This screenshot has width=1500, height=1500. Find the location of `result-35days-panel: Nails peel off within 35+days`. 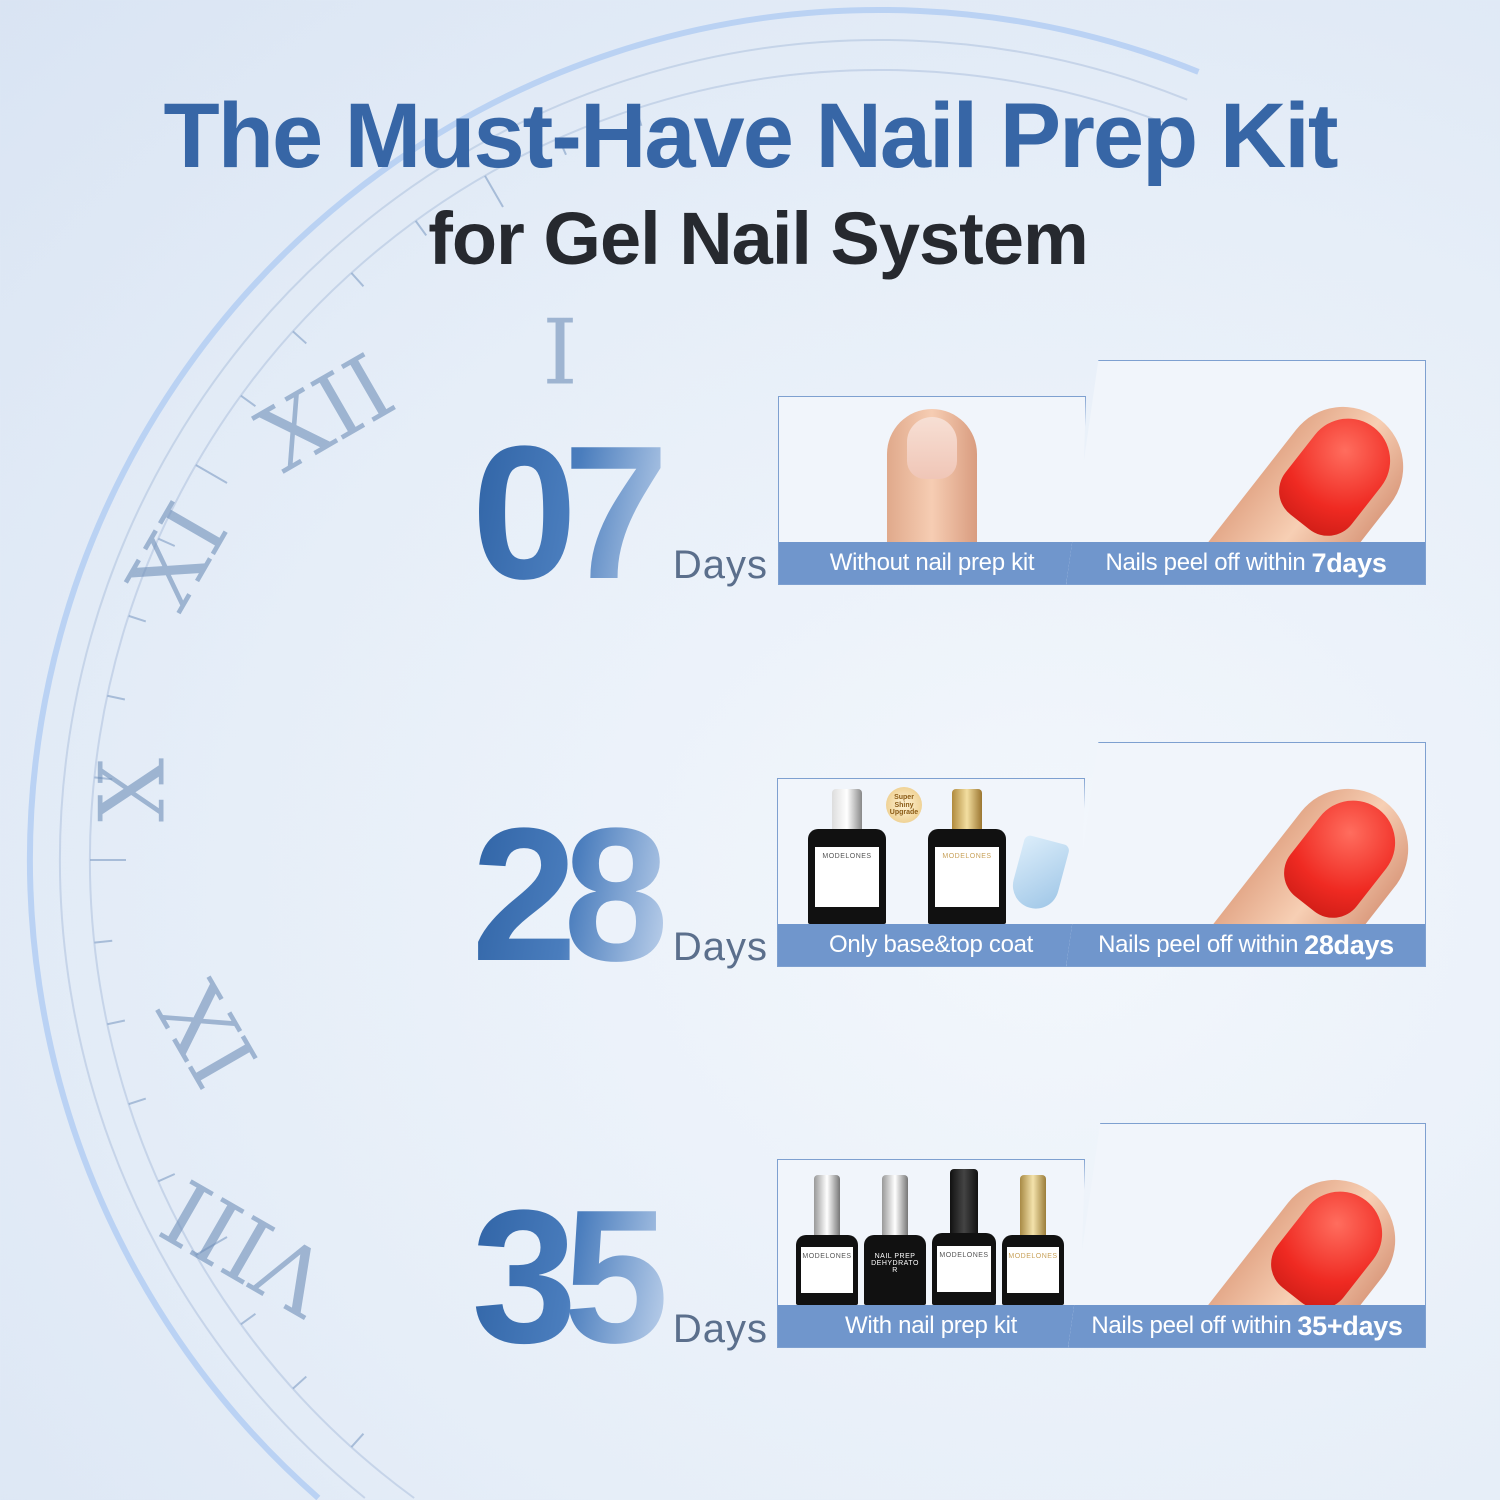

result-35days-panel: Nails peel off within 35+days is located at coordinates (1247, 1235).